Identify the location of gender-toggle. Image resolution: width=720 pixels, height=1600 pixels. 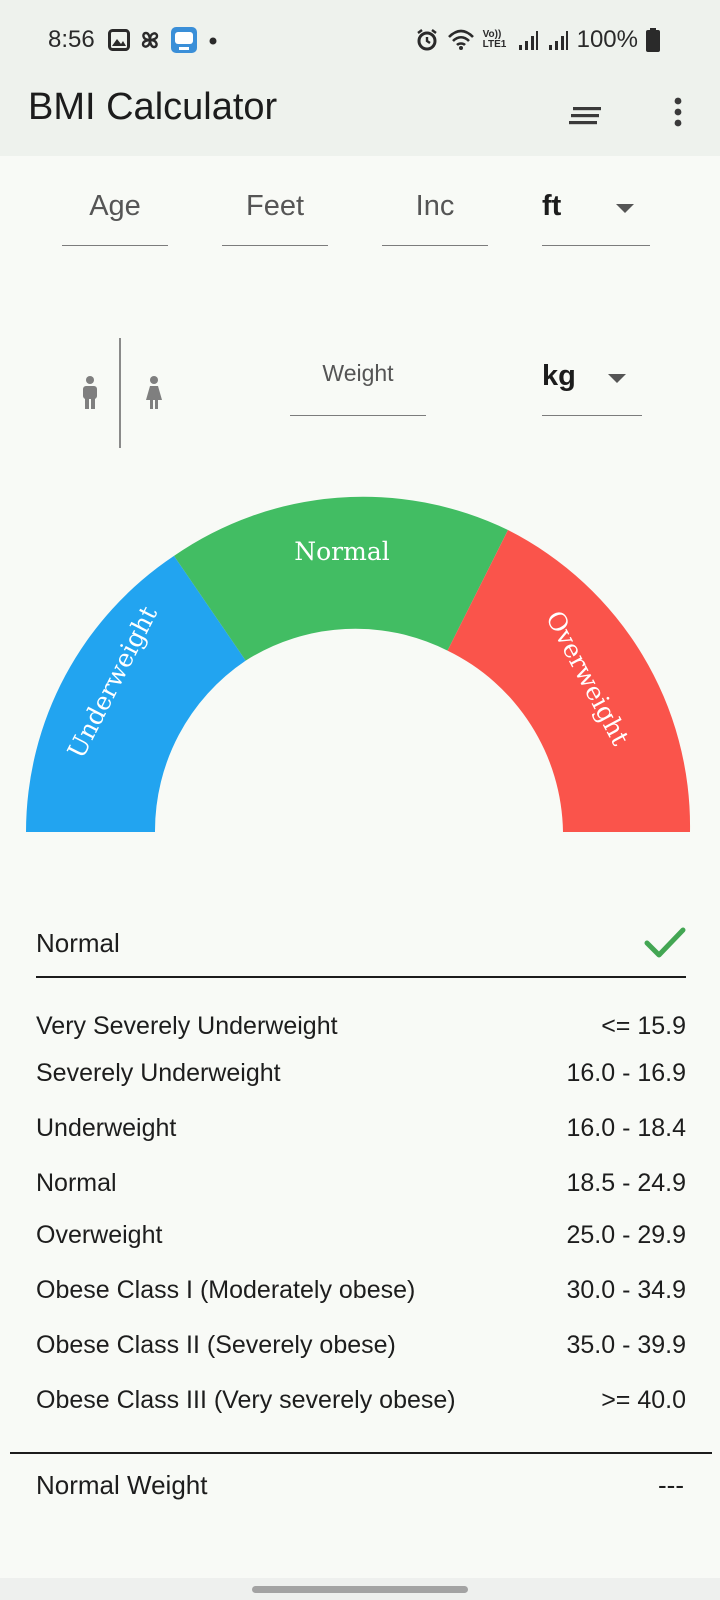
(122, 393).